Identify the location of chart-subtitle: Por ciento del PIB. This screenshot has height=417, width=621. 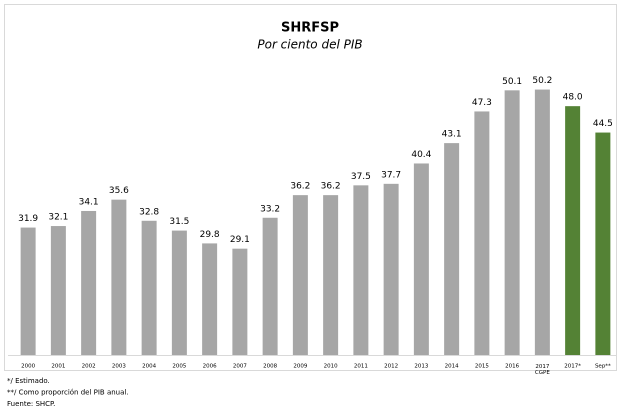
(309, 45).